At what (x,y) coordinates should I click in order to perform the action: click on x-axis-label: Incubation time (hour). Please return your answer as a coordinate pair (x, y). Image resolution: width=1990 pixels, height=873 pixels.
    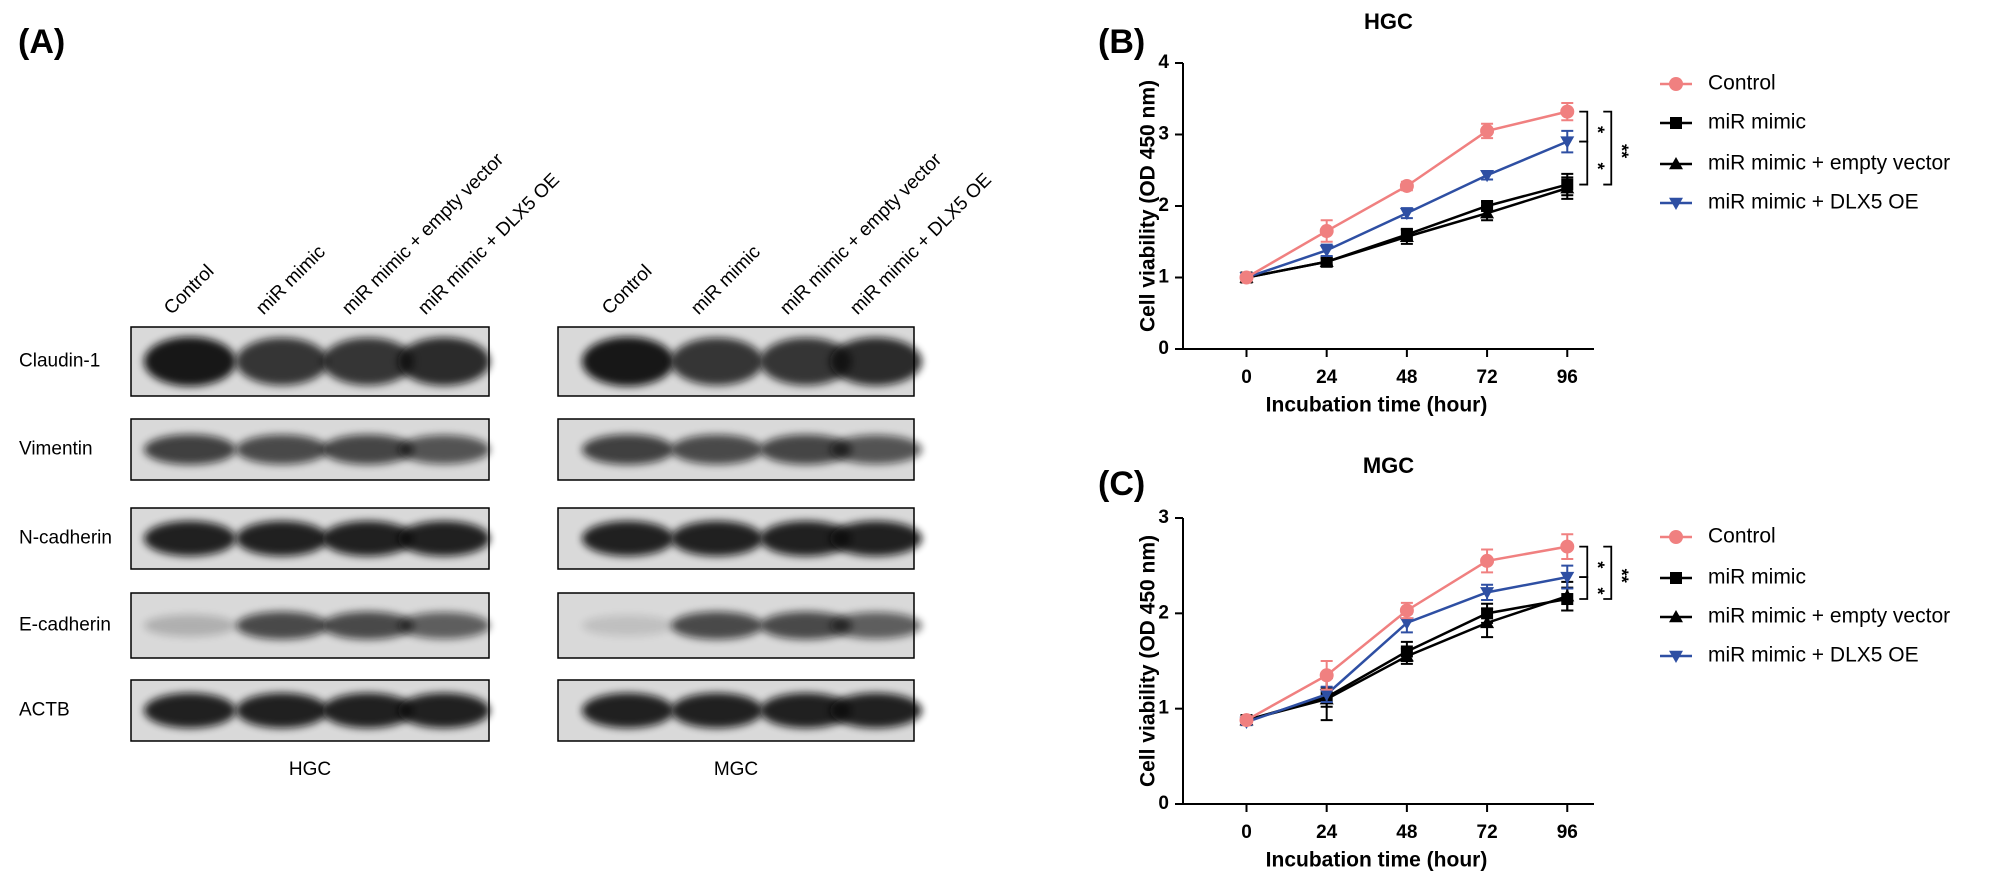
    Looking at the image, I should click on (1377, 860).